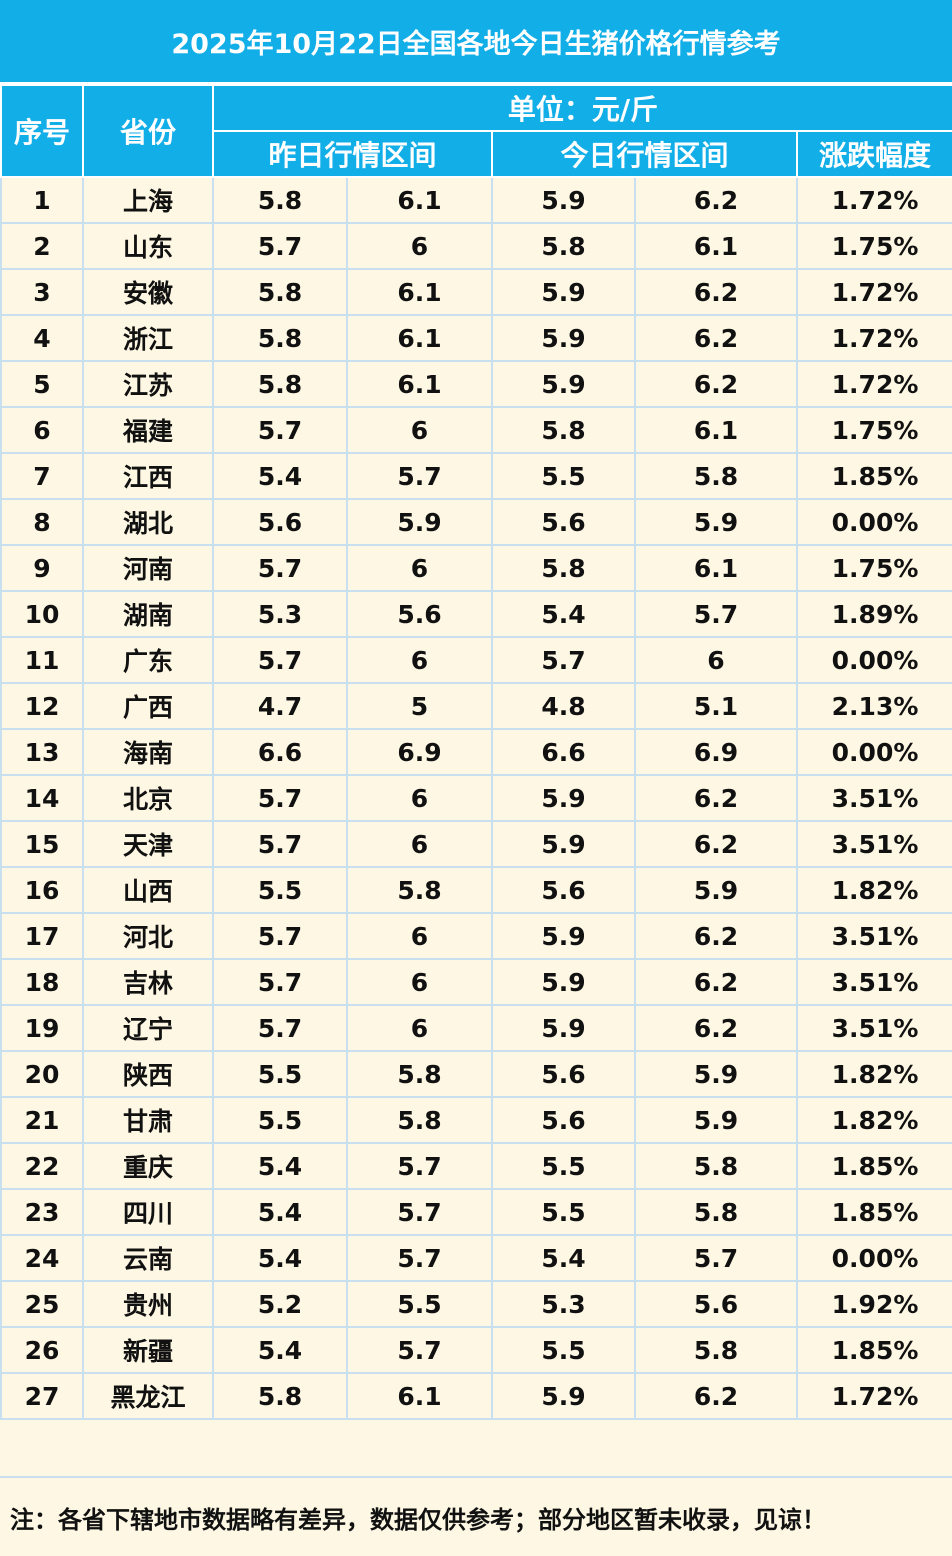 Image resolution: width=952 pixels, height=1556 pixels. What do you see at coordinates (873, 522) in the screenshot?
I see `change-cell: 0.00%` at bounding box center [873, 522].